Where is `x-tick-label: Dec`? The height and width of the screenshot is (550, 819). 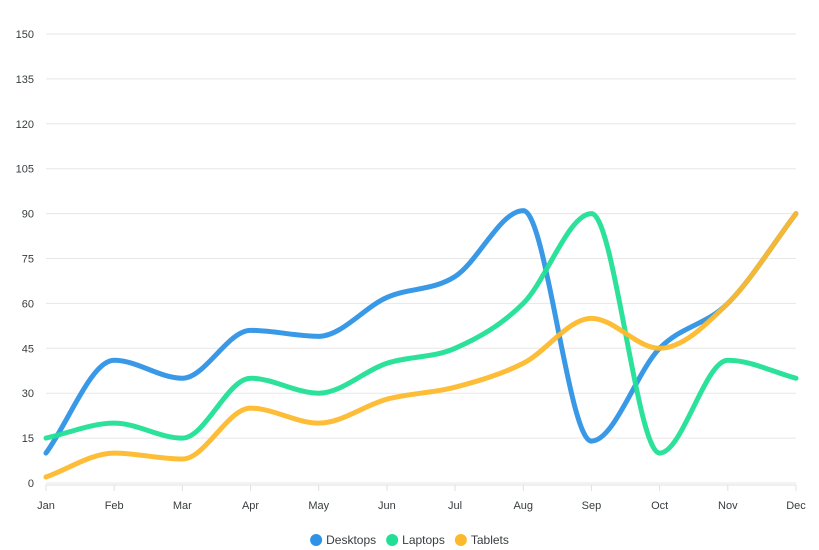 x-tick-label: Dec is located at coordinates (796, 506).